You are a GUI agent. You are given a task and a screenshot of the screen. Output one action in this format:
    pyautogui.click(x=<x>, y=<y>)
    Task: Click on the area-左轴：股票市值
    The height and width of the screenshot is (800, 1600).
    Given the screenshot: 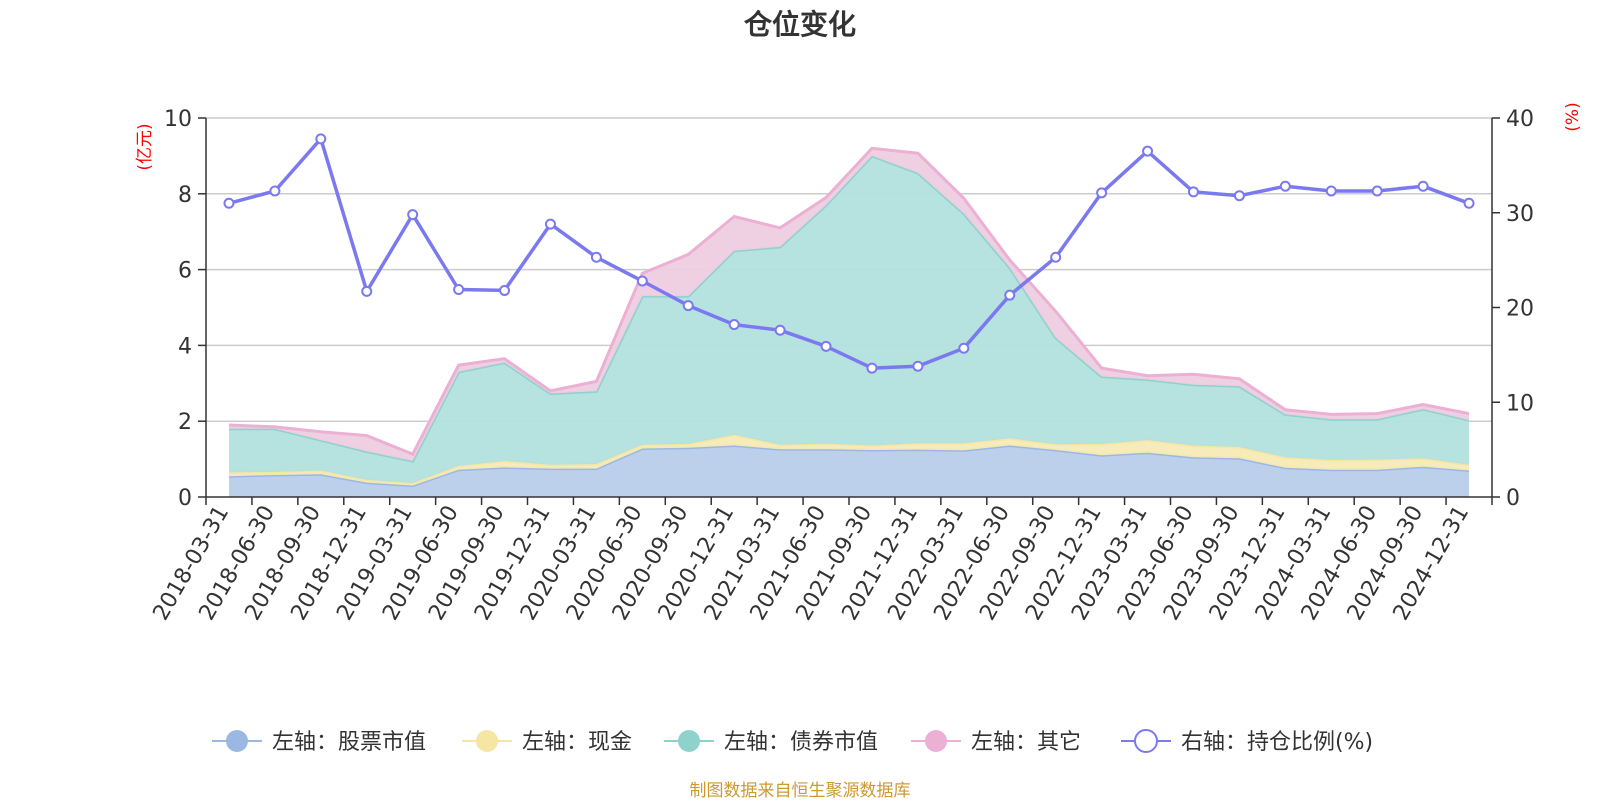 What is the action you would take?
    pyautogui.click(x=849, y=471)
    